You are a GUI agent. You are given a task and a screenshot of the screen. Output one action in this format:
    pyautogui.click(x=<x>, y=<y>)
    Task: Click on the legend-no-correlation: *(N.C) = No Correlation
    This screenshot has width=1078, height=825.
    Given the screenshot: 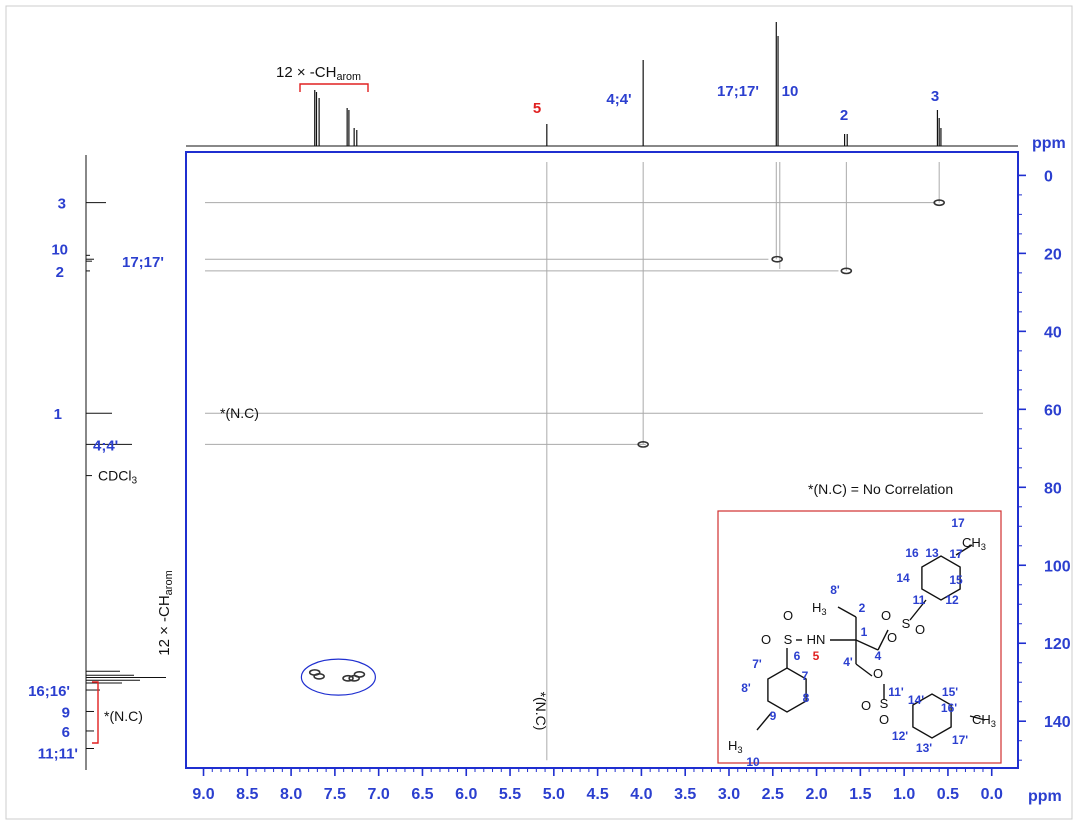 What is the action you would take?
    pyautogui.click(x=880, y=489)
    